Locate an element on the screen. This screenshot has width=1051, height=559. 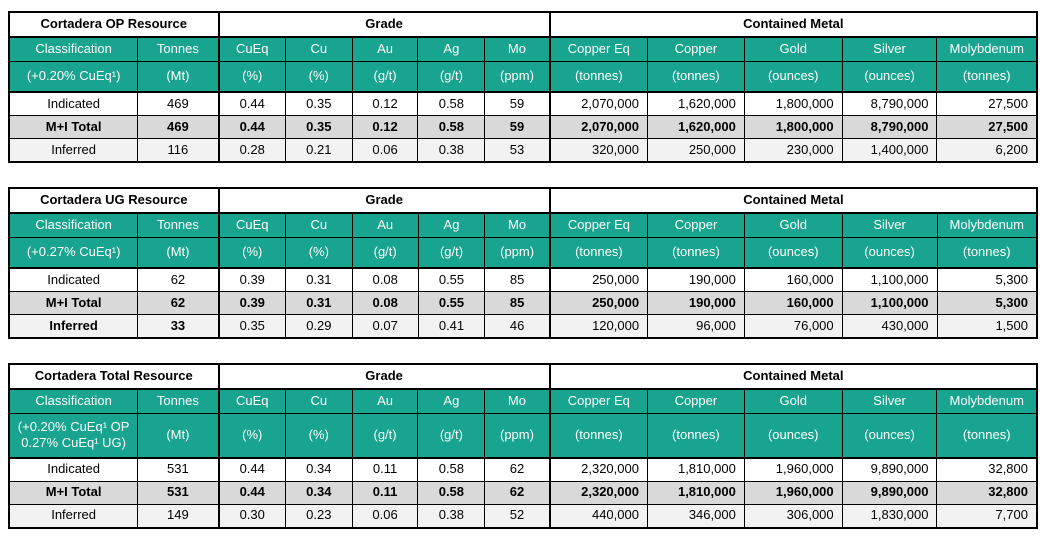
row-label-cell: Indicated is located at coordinates (73, 103).